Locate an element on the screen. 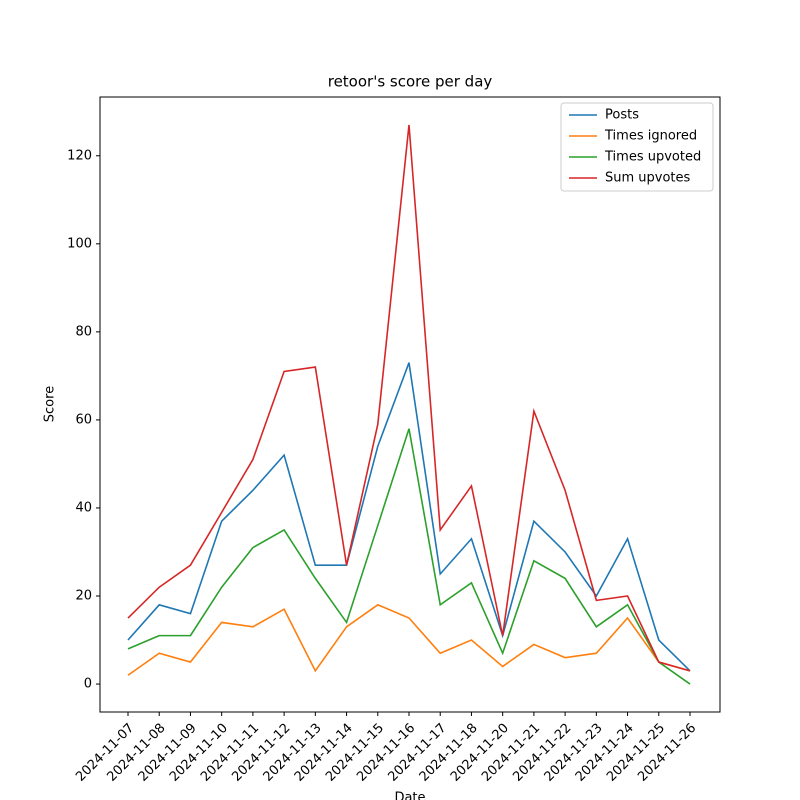  y-tick-label: 20 is located at coordinates (83, 595).